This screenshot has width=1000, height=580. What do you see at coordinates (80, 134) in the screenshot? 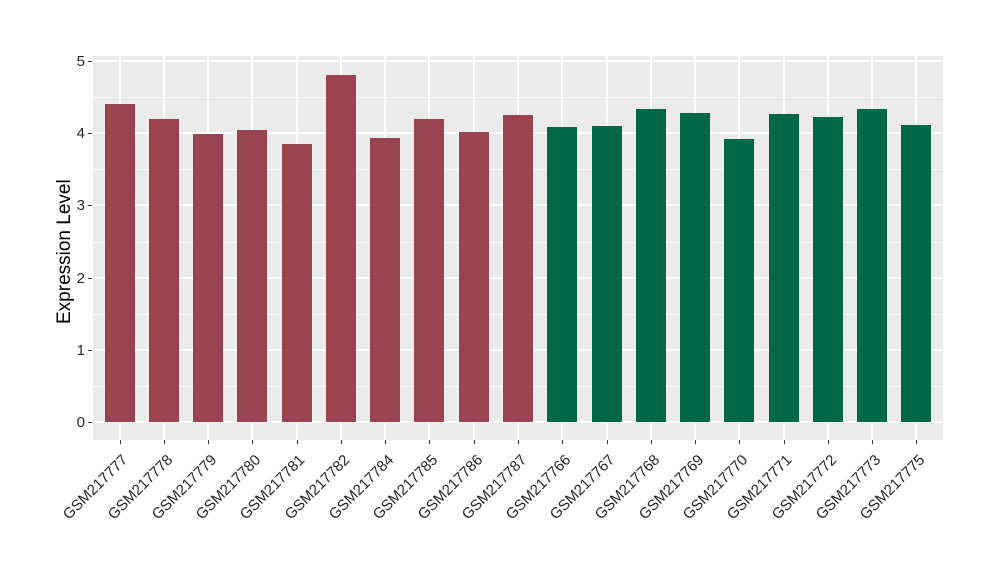
I see `y-tick-label: 4` at bounding box center [80, 134].